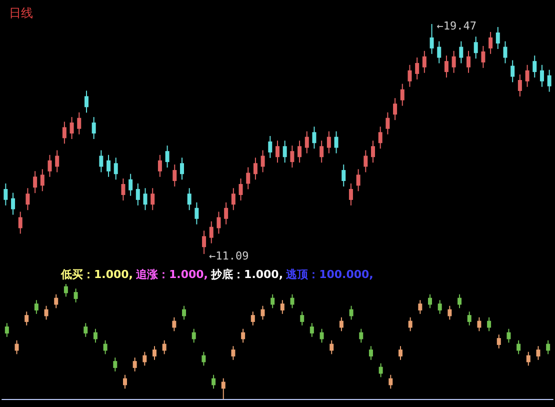  What do you see at coordinates (96, 274) in the screenshot?
I see `text: 低买：1.000,` at bounding box center [96, 274].